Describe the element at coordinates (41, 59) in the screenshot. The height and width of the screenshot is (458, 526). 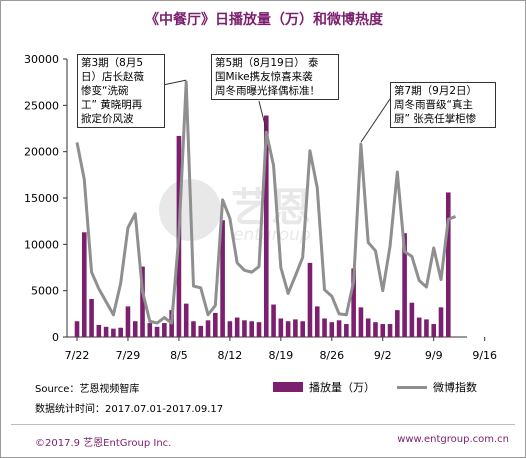
I see `y-tick-label: 30000` at that location.